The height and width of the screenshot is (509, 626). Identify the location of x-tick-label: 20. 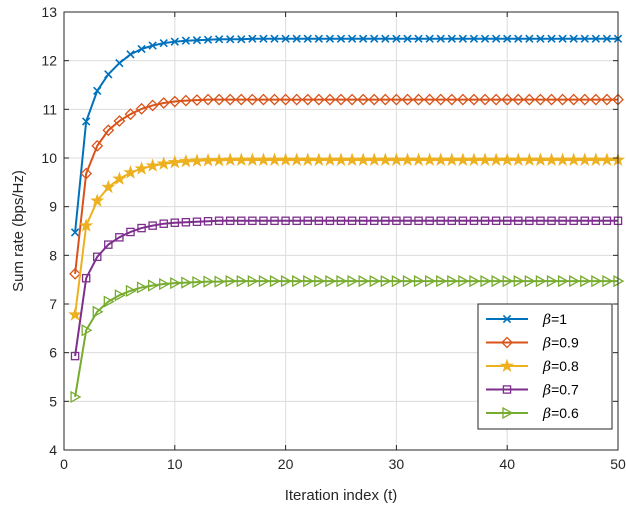
(286, 464).